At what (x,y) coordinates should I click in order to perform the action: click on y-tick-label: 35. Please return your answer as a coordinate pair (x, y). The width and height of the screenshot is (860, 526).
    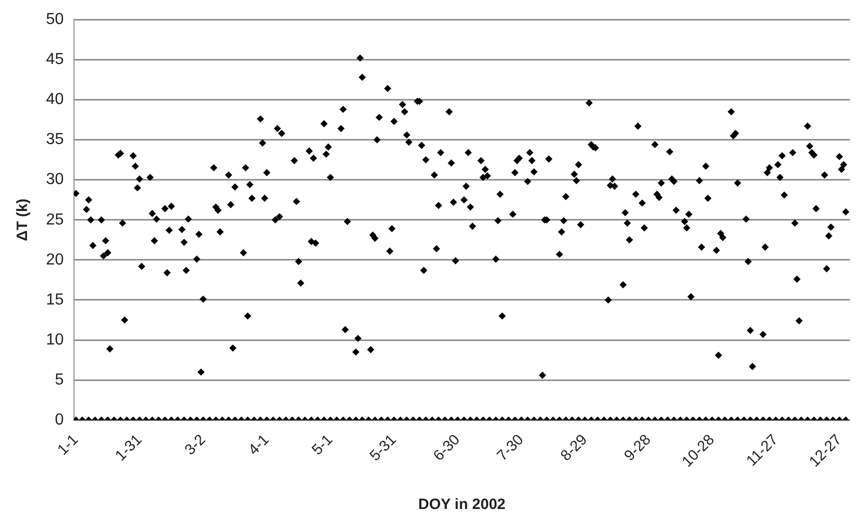
    Looking at the image, I should click on (55, 139).